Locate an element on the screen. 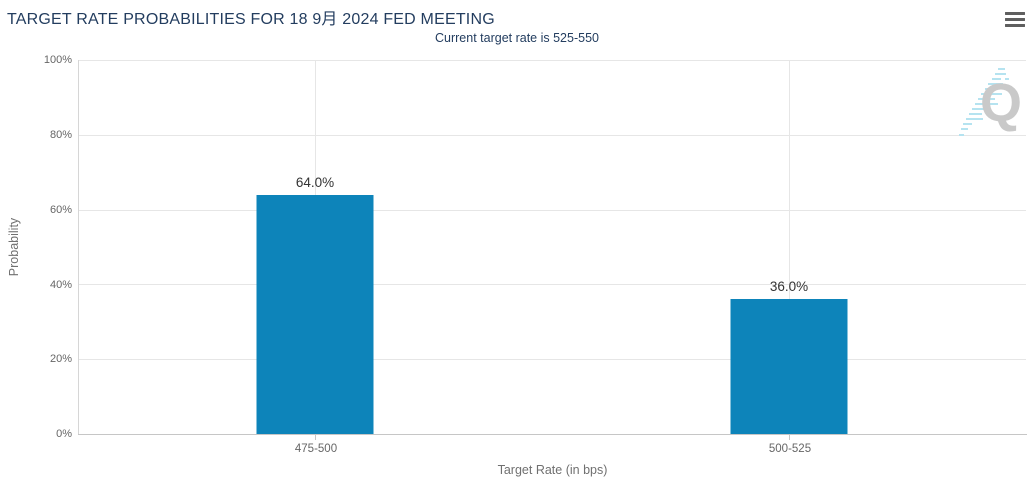 The image size is (1034, 484). x-category-label: 475-500 is located at coordinates (316, 449).